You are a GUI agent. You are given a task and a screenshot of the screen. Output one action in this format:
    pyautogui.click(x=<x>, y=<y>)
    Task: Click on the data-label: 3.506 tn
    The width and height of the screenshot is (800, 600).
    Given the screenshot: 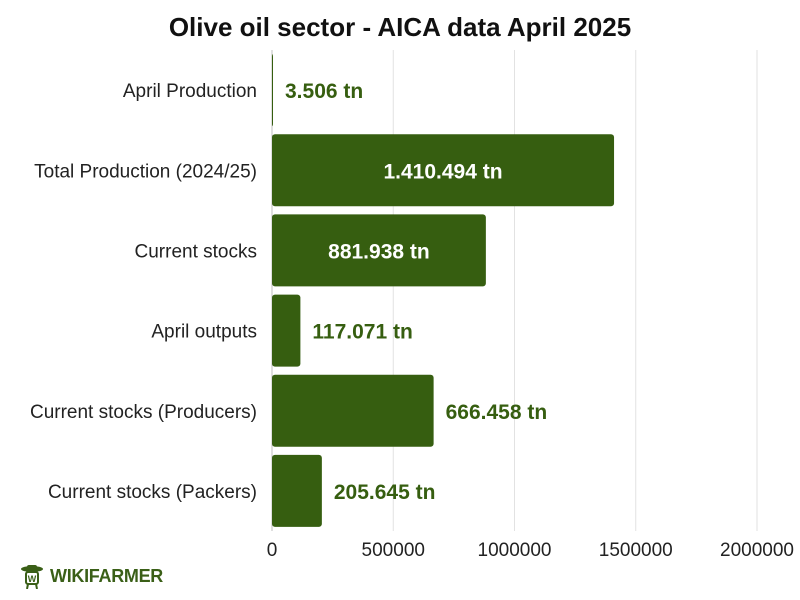 What is the action you would take?
    pyautogui.click(x=324, y=91)
    